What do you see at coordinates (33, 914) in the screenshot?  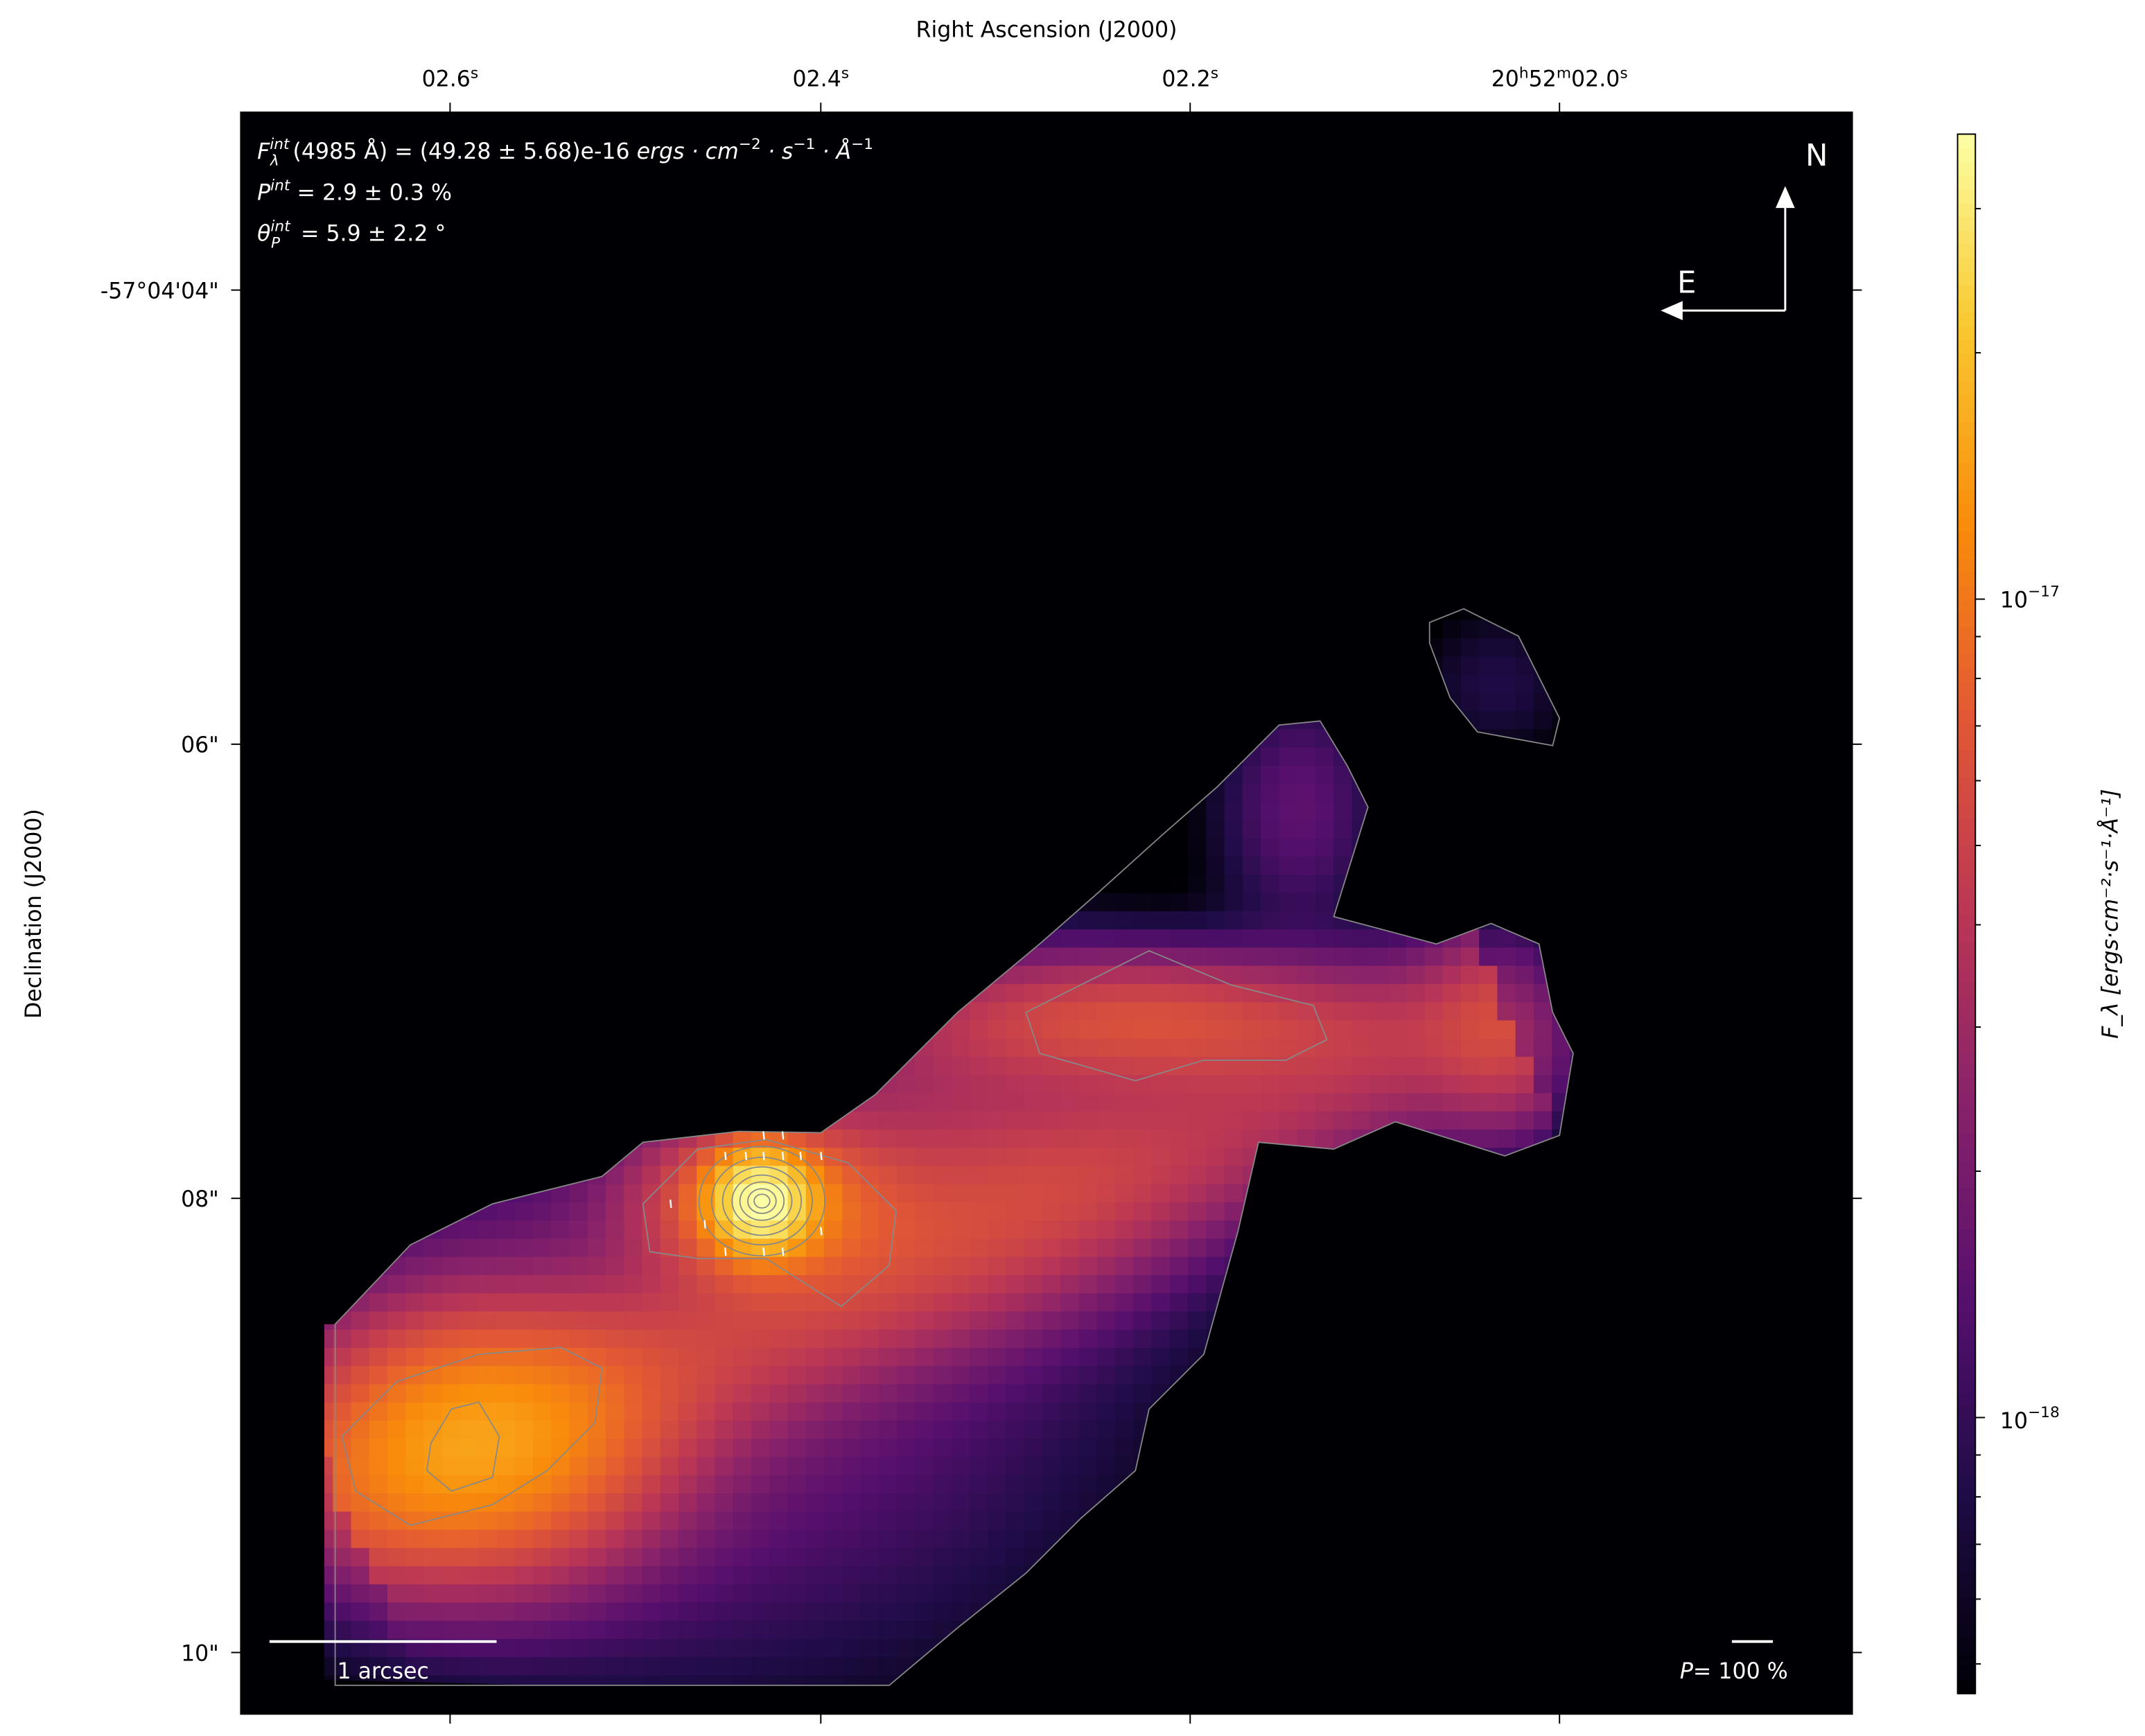 I see `y-axis-label: Declination (J2000)` at bounding box center [33, 914].